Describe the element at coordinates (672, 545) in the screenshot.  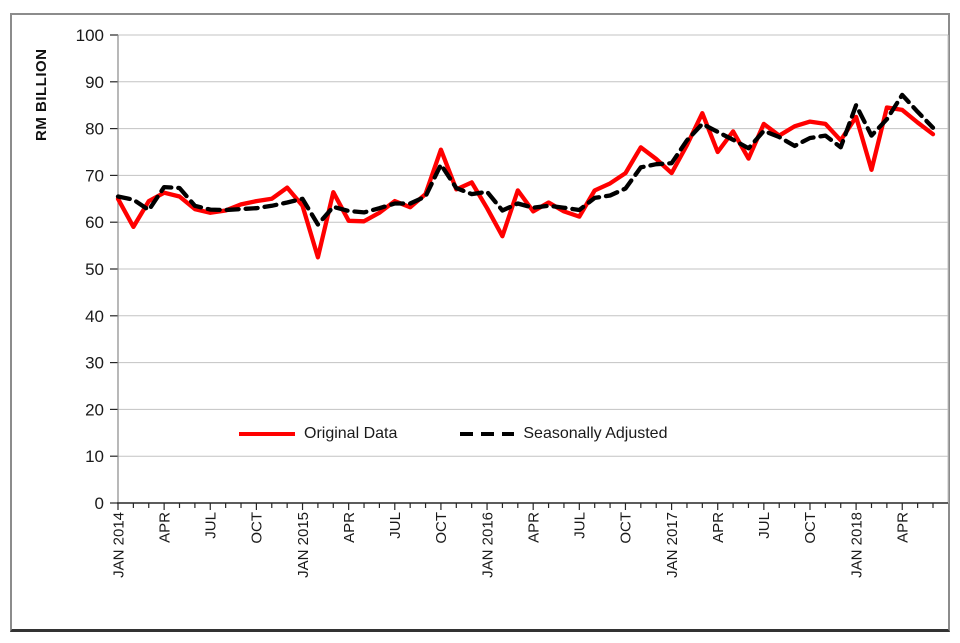
I see `x-axis-tick-label: JAN 2017` at that location.